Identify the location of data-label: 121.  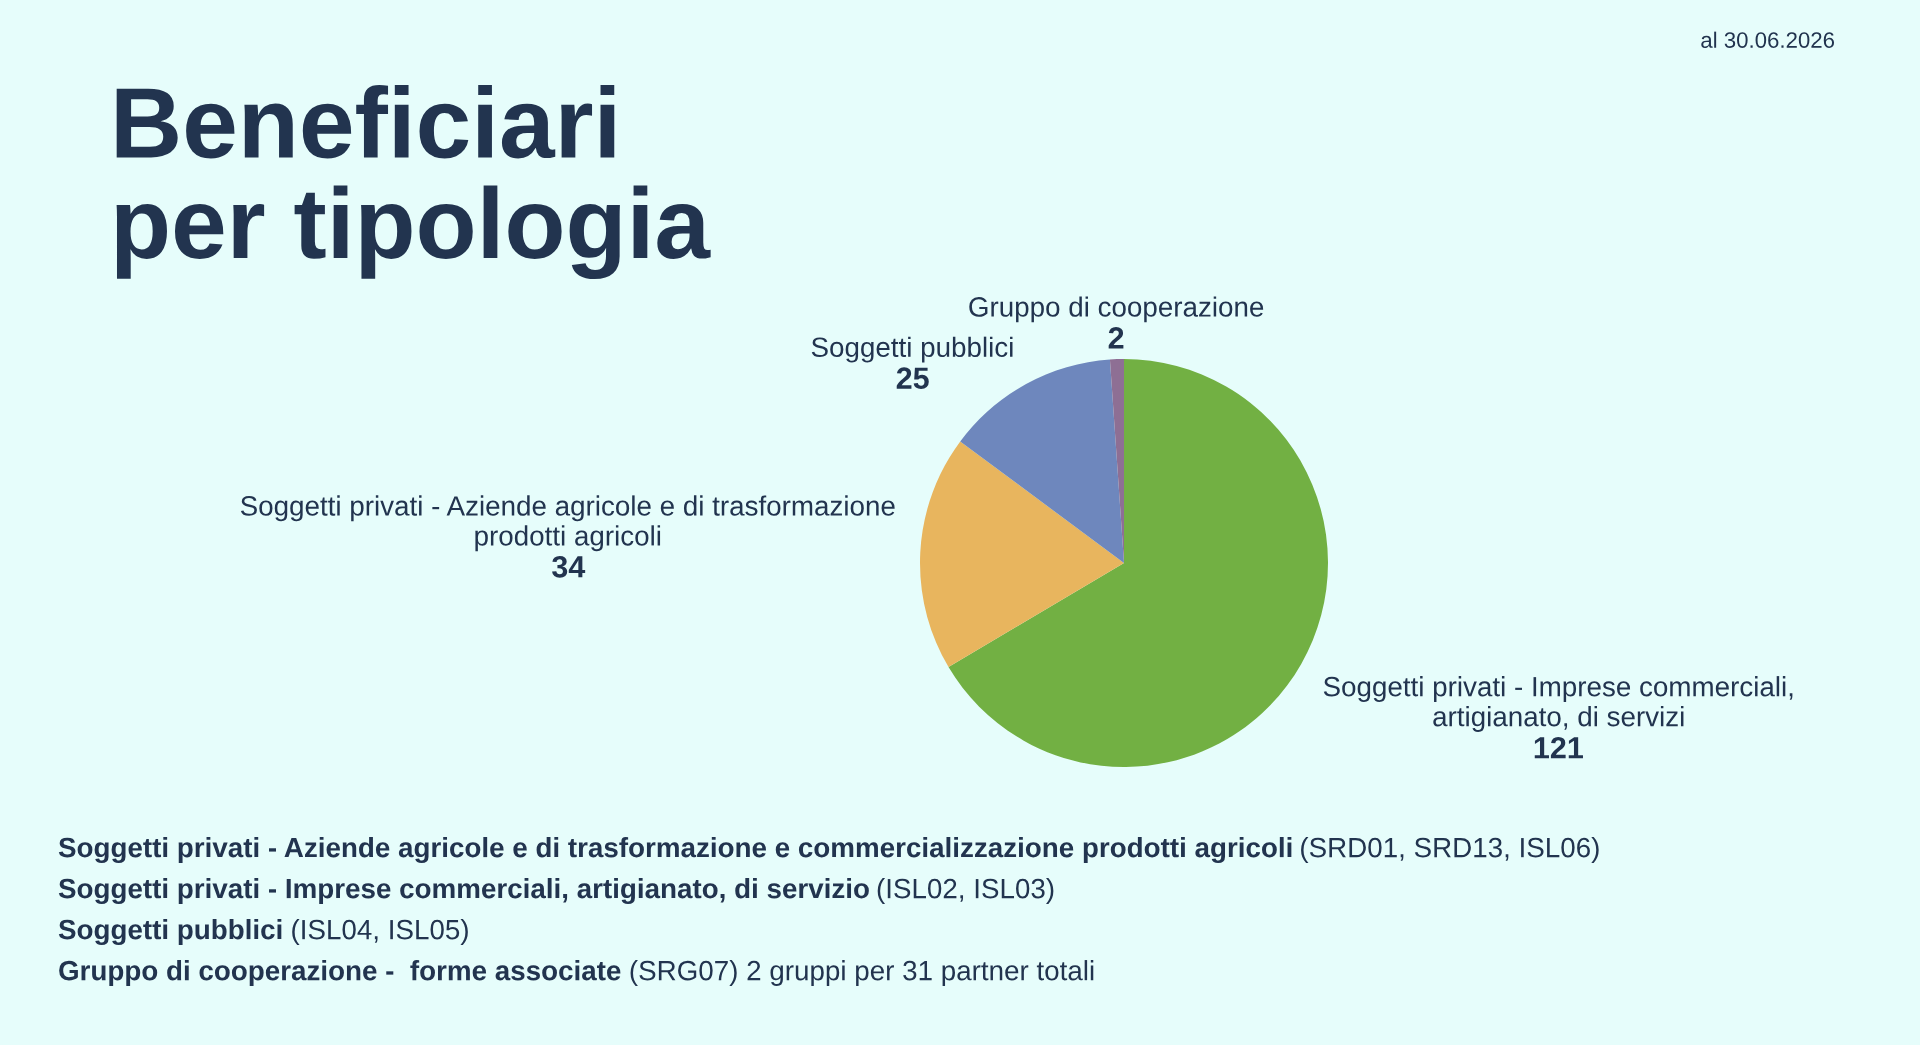
(1558, 747).